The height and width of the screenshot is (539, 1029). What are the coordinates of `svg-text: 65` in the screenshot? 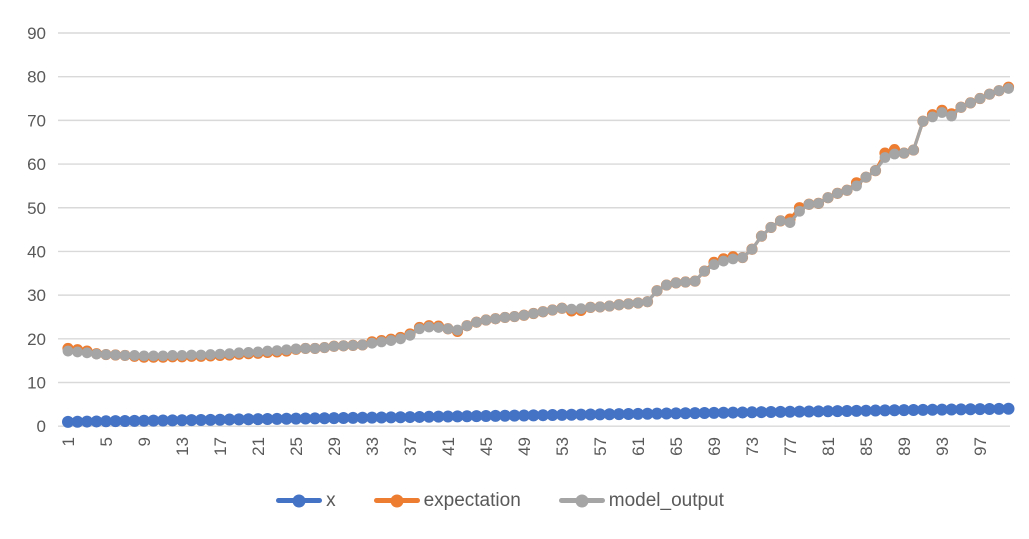 It's located at (676, 446).